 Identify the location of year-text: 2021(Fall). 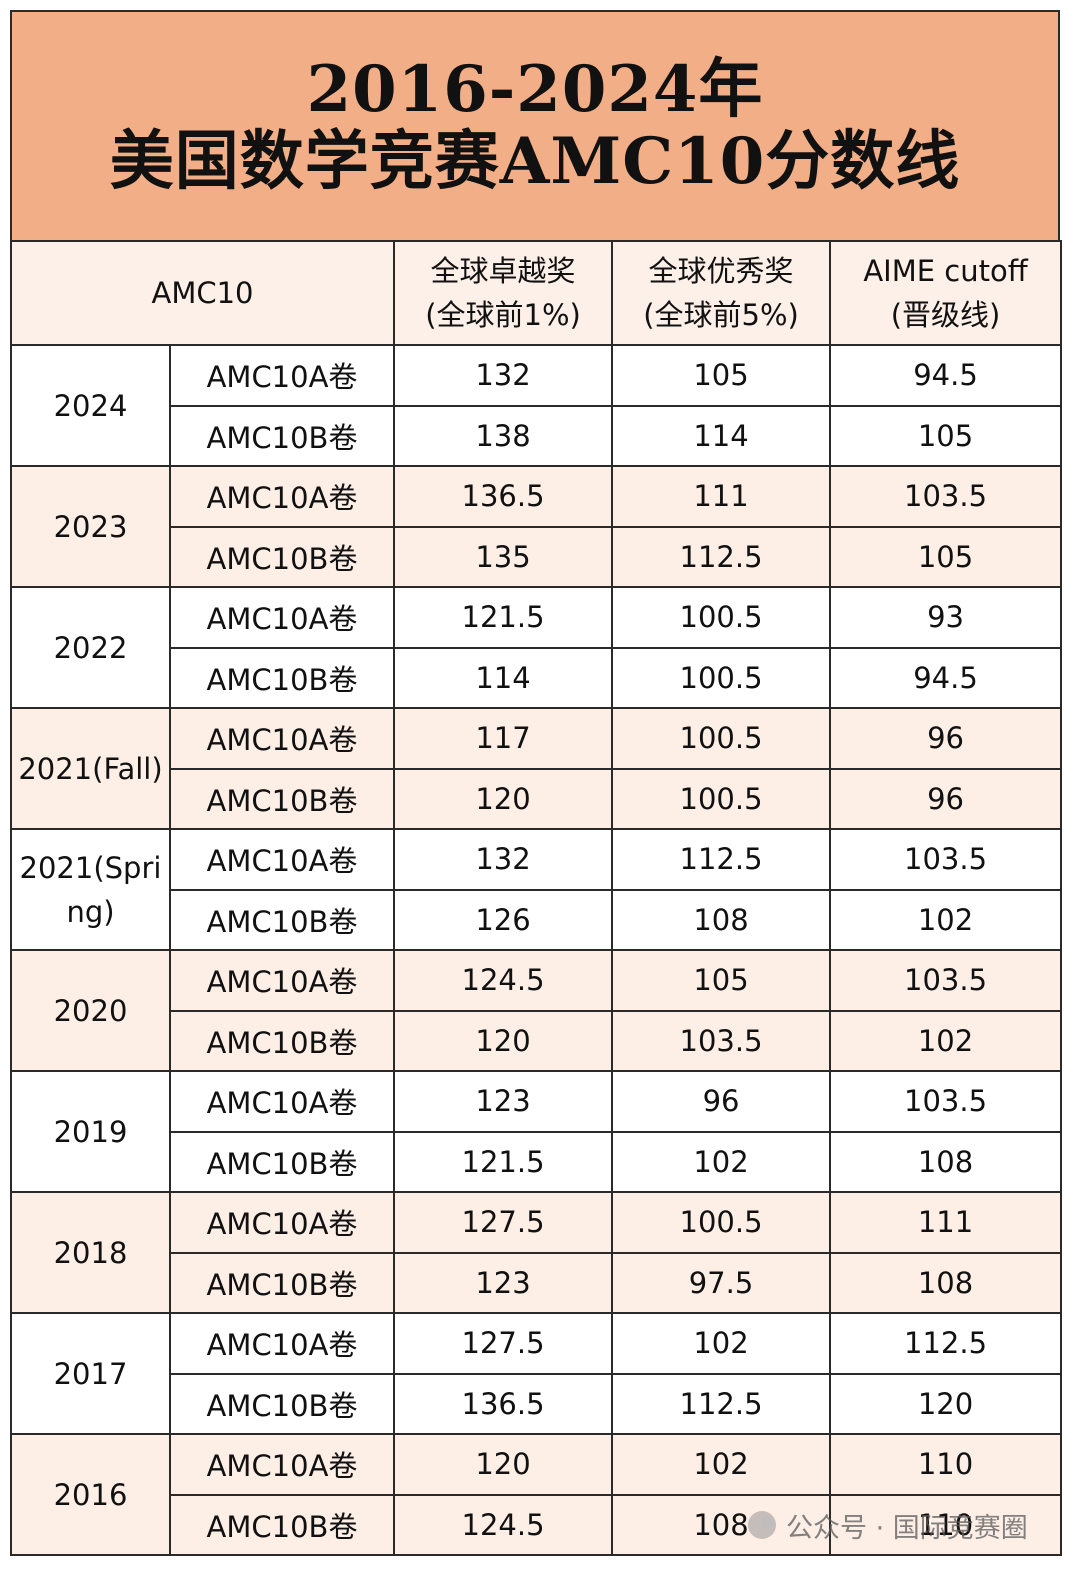
(90, 768).